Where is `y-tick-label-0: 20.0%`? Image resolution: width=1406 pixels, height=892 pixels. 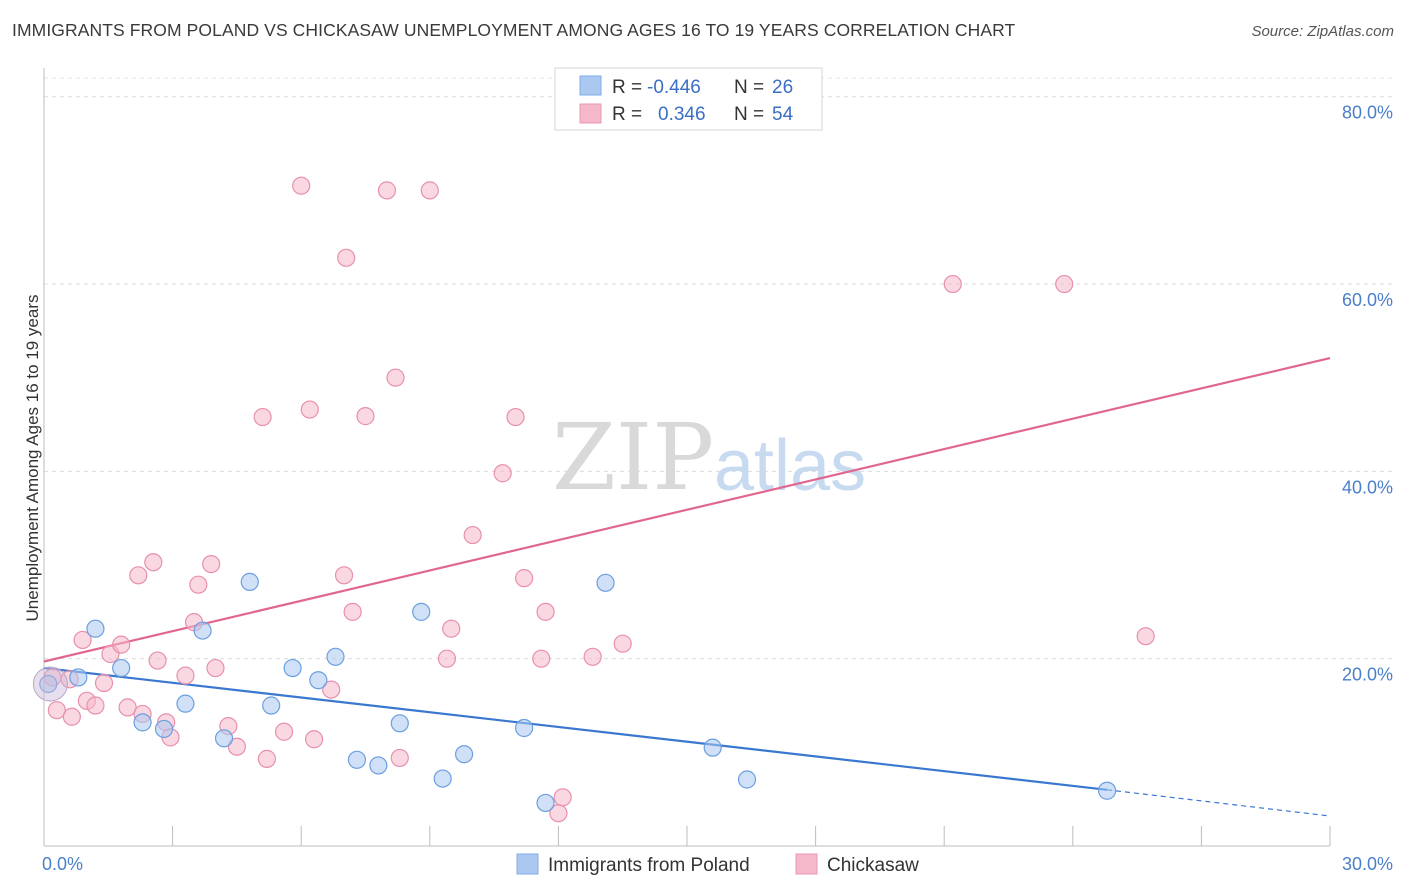 y-tick-label-0: 20.0% is located at coordinates (1367, 675).